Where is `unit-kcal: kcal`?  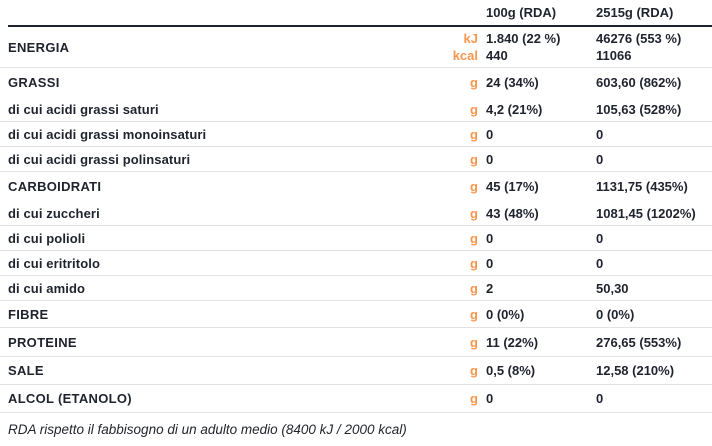
unit-kcal: kcal is located at coordinates (465, 55).